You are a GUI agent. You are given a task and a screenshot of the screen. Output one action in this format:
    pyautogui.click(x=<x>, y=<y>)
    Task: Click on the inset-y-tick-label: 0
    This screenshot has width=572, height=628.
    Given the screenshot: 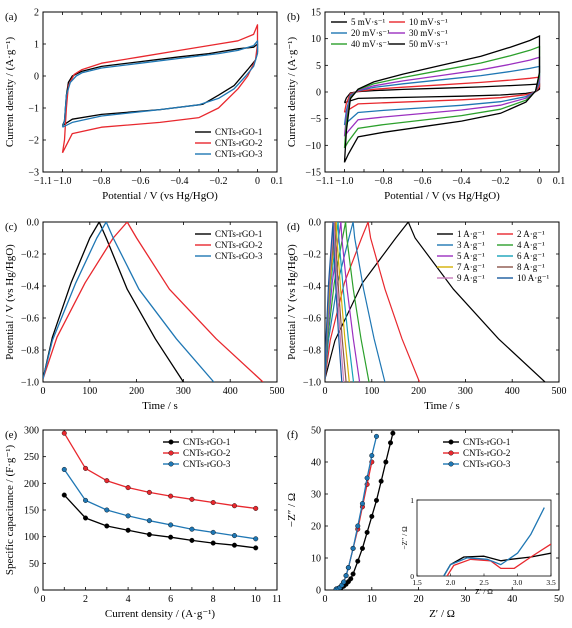 What is the action you would take?
    pyautogui.click(x=412, y=576)
    